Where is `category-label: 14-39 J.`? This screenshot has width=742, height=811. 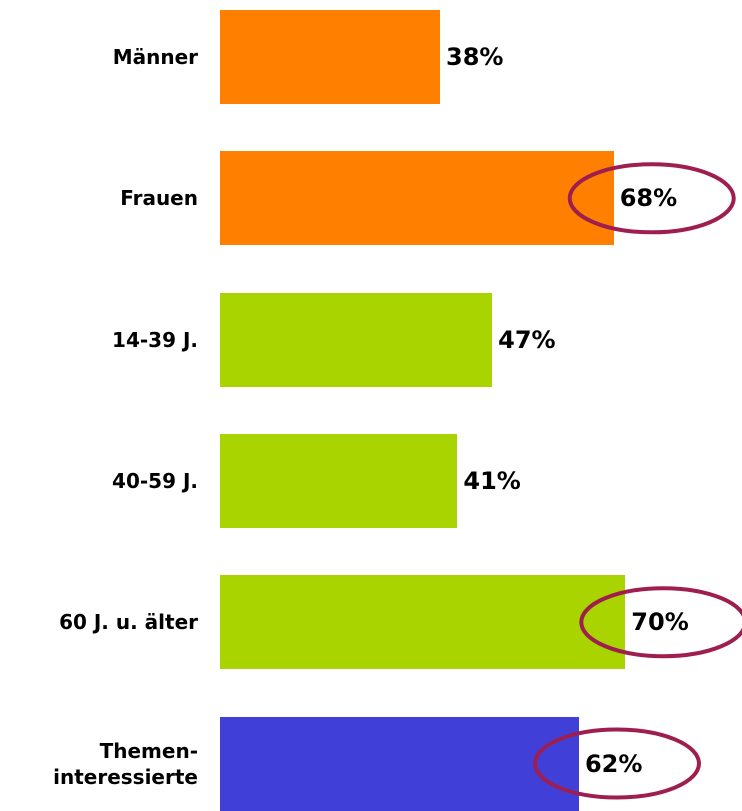
category-label: 14-39 J. is located at coordinates (155, 339).